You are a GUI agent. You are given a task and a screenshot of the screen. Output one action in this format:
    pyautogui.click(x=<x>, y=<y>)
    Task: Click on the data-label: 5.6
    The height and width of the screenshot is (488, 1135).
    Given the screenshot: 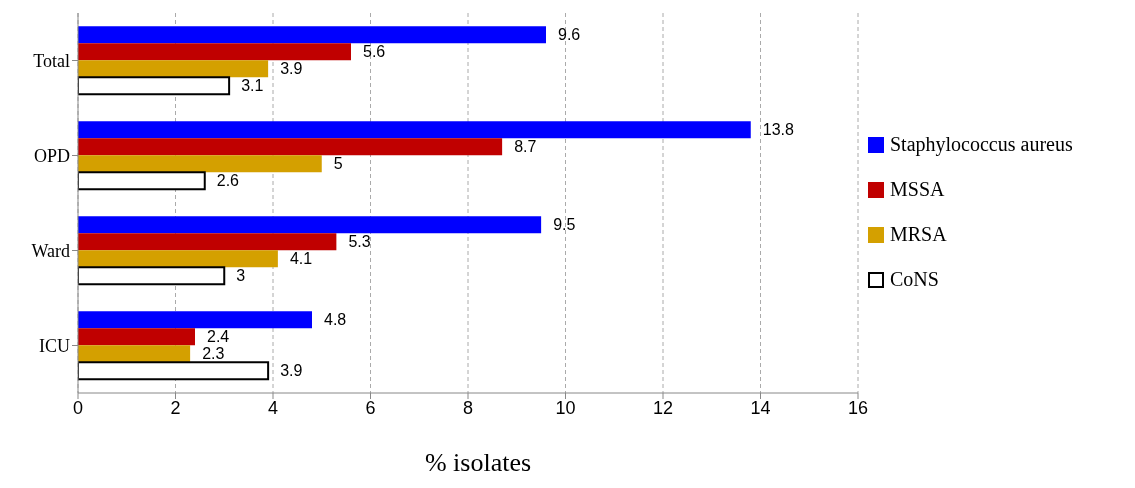 What is the action you would take?
    pyautogui.click(x=374, y=52)
    